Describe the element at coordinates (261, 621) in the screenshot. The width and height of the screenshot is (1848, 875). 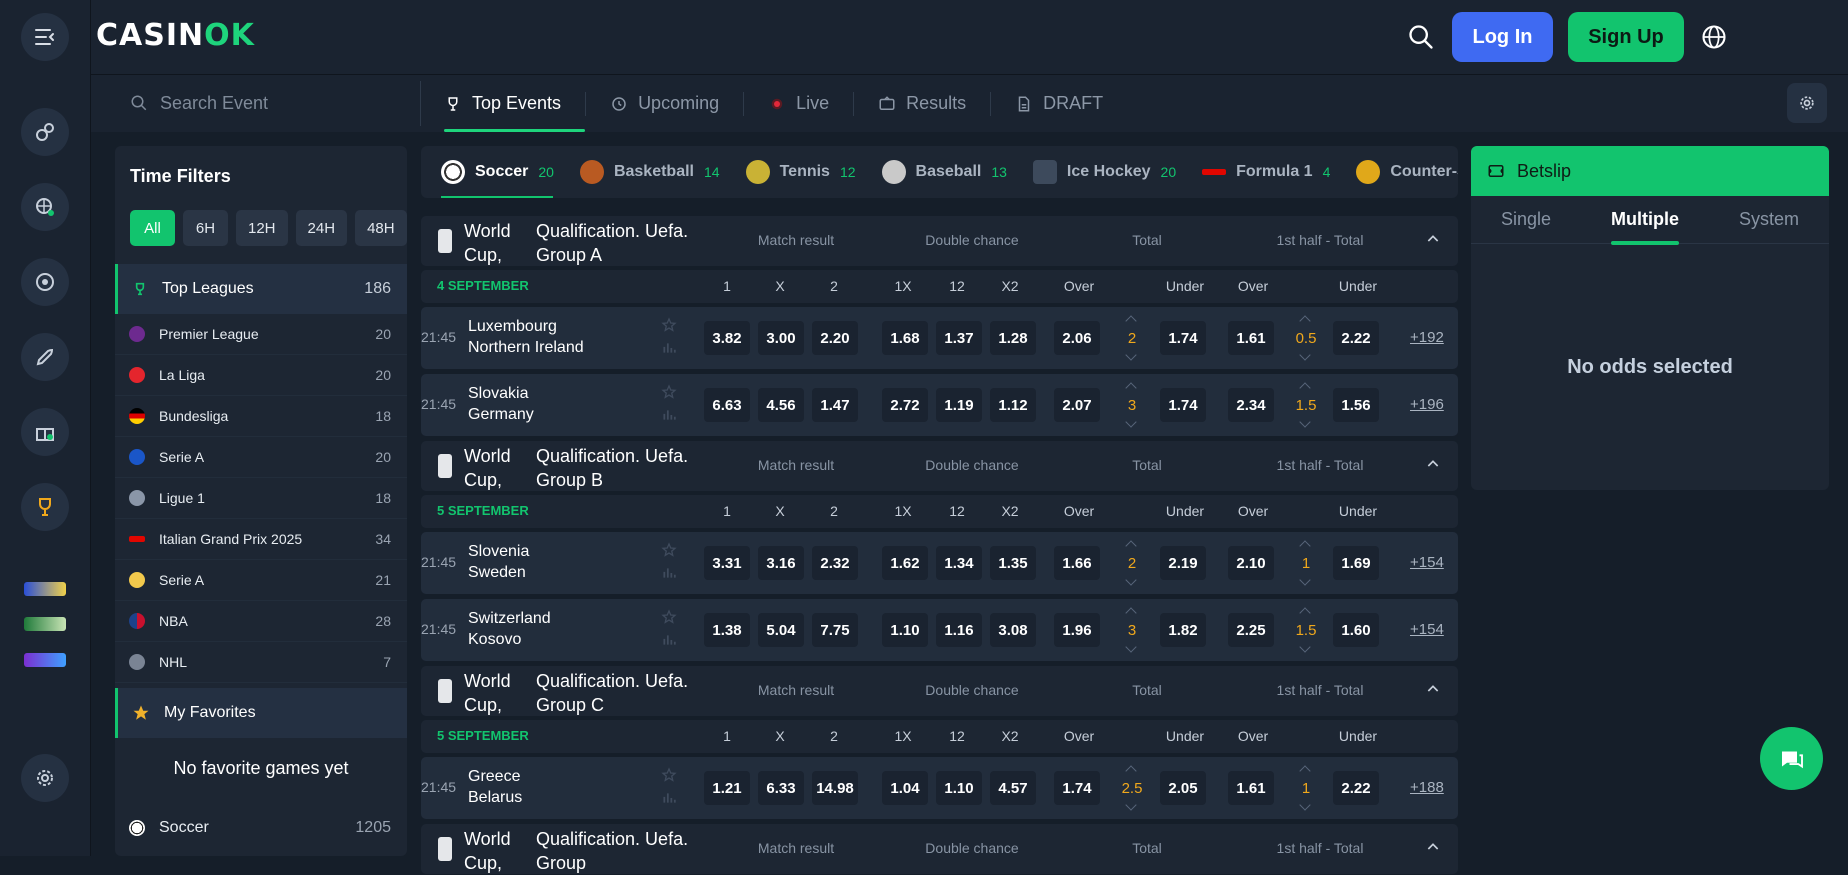
I see `league-item-nba: NBA 28` at that location.